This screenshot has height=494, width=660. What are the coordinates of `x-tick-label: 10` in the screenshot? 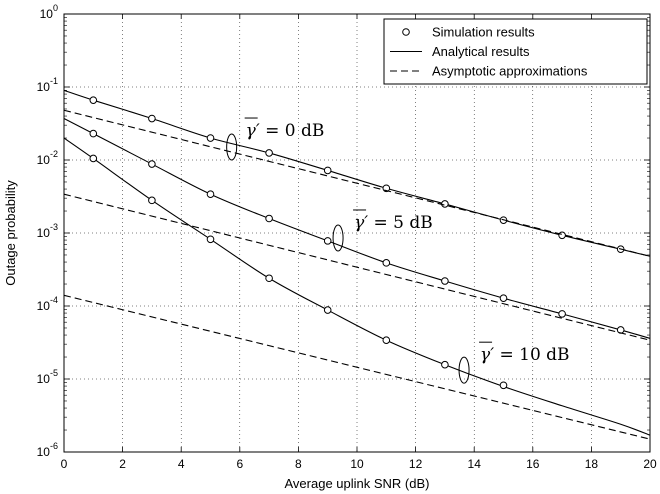 It's located at (357, 464).